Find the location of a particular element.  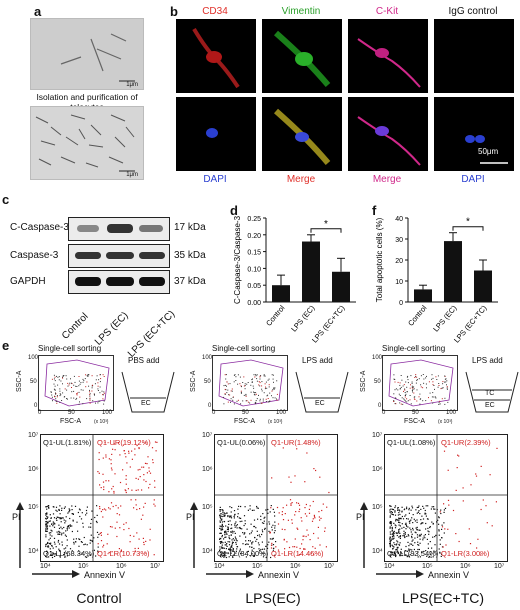

label-ckit: C-Kit is located at coordinates (387, 11).